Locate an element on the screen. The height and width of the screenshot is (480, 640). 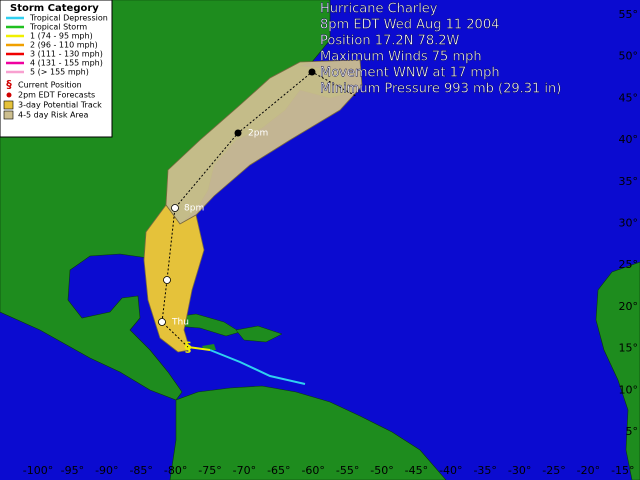
latitude-label: 15° is located at coordinates (629, 348).